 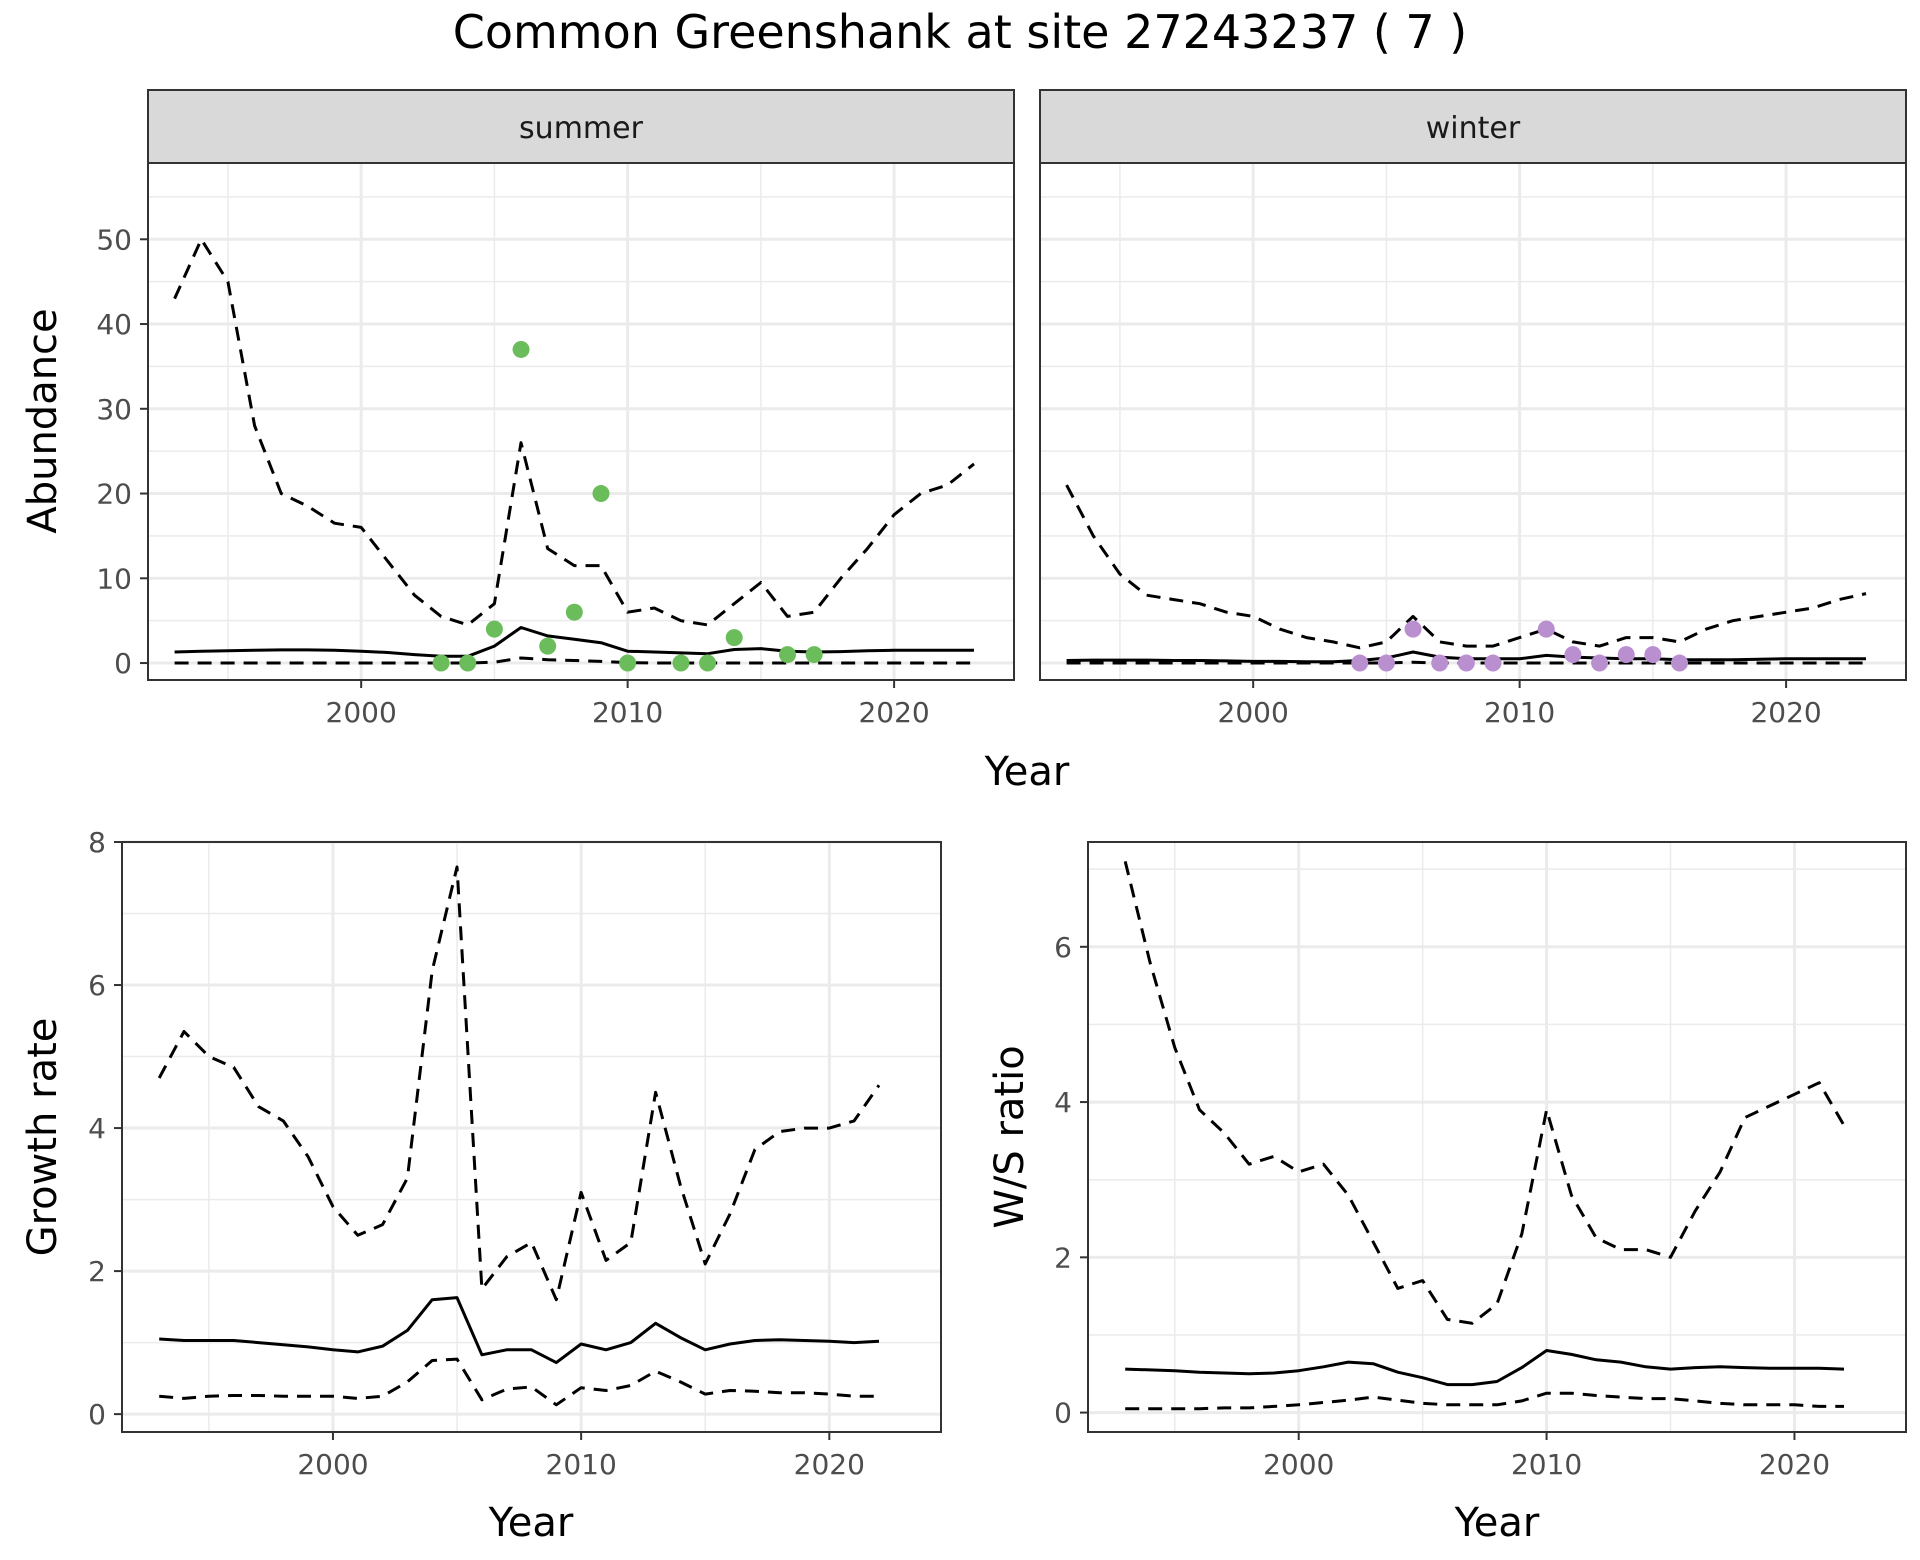 What do you see at coordinates (1010, 1136) in the screenshot?
I see `ws-y-axis-title: W/S ratio` at bounding box center [1010, 1136].